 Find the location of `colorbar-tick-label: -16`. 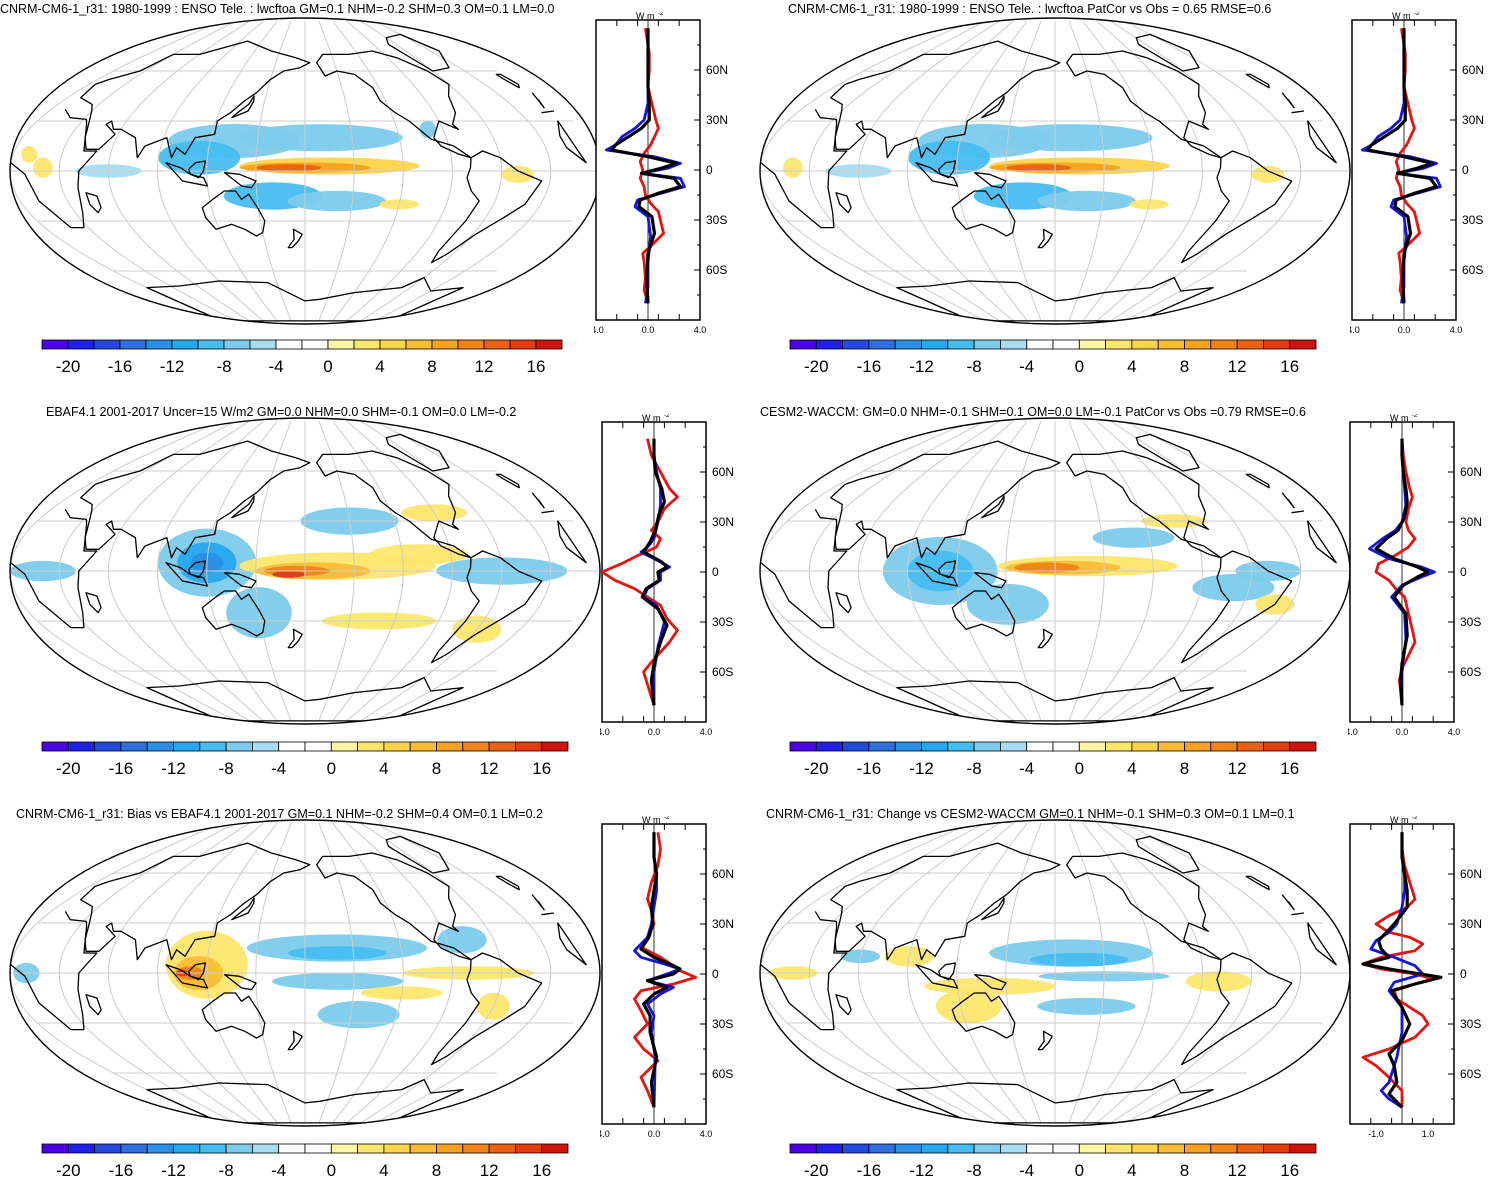

colorbar-tick-label: -16 is located at coordinates (121, 768).